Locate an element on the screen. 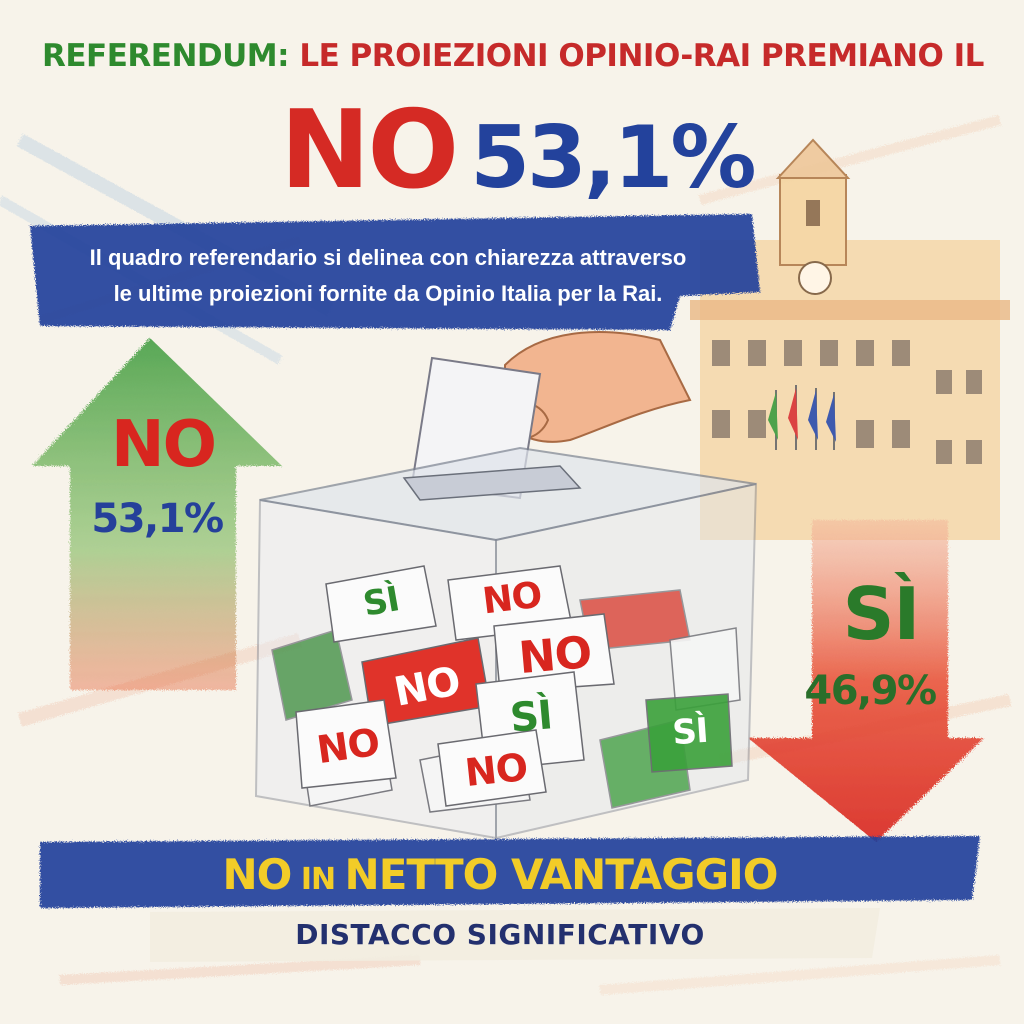 This screenshot has height=1024, width=1024. flags is located at coordinates (802, 417).